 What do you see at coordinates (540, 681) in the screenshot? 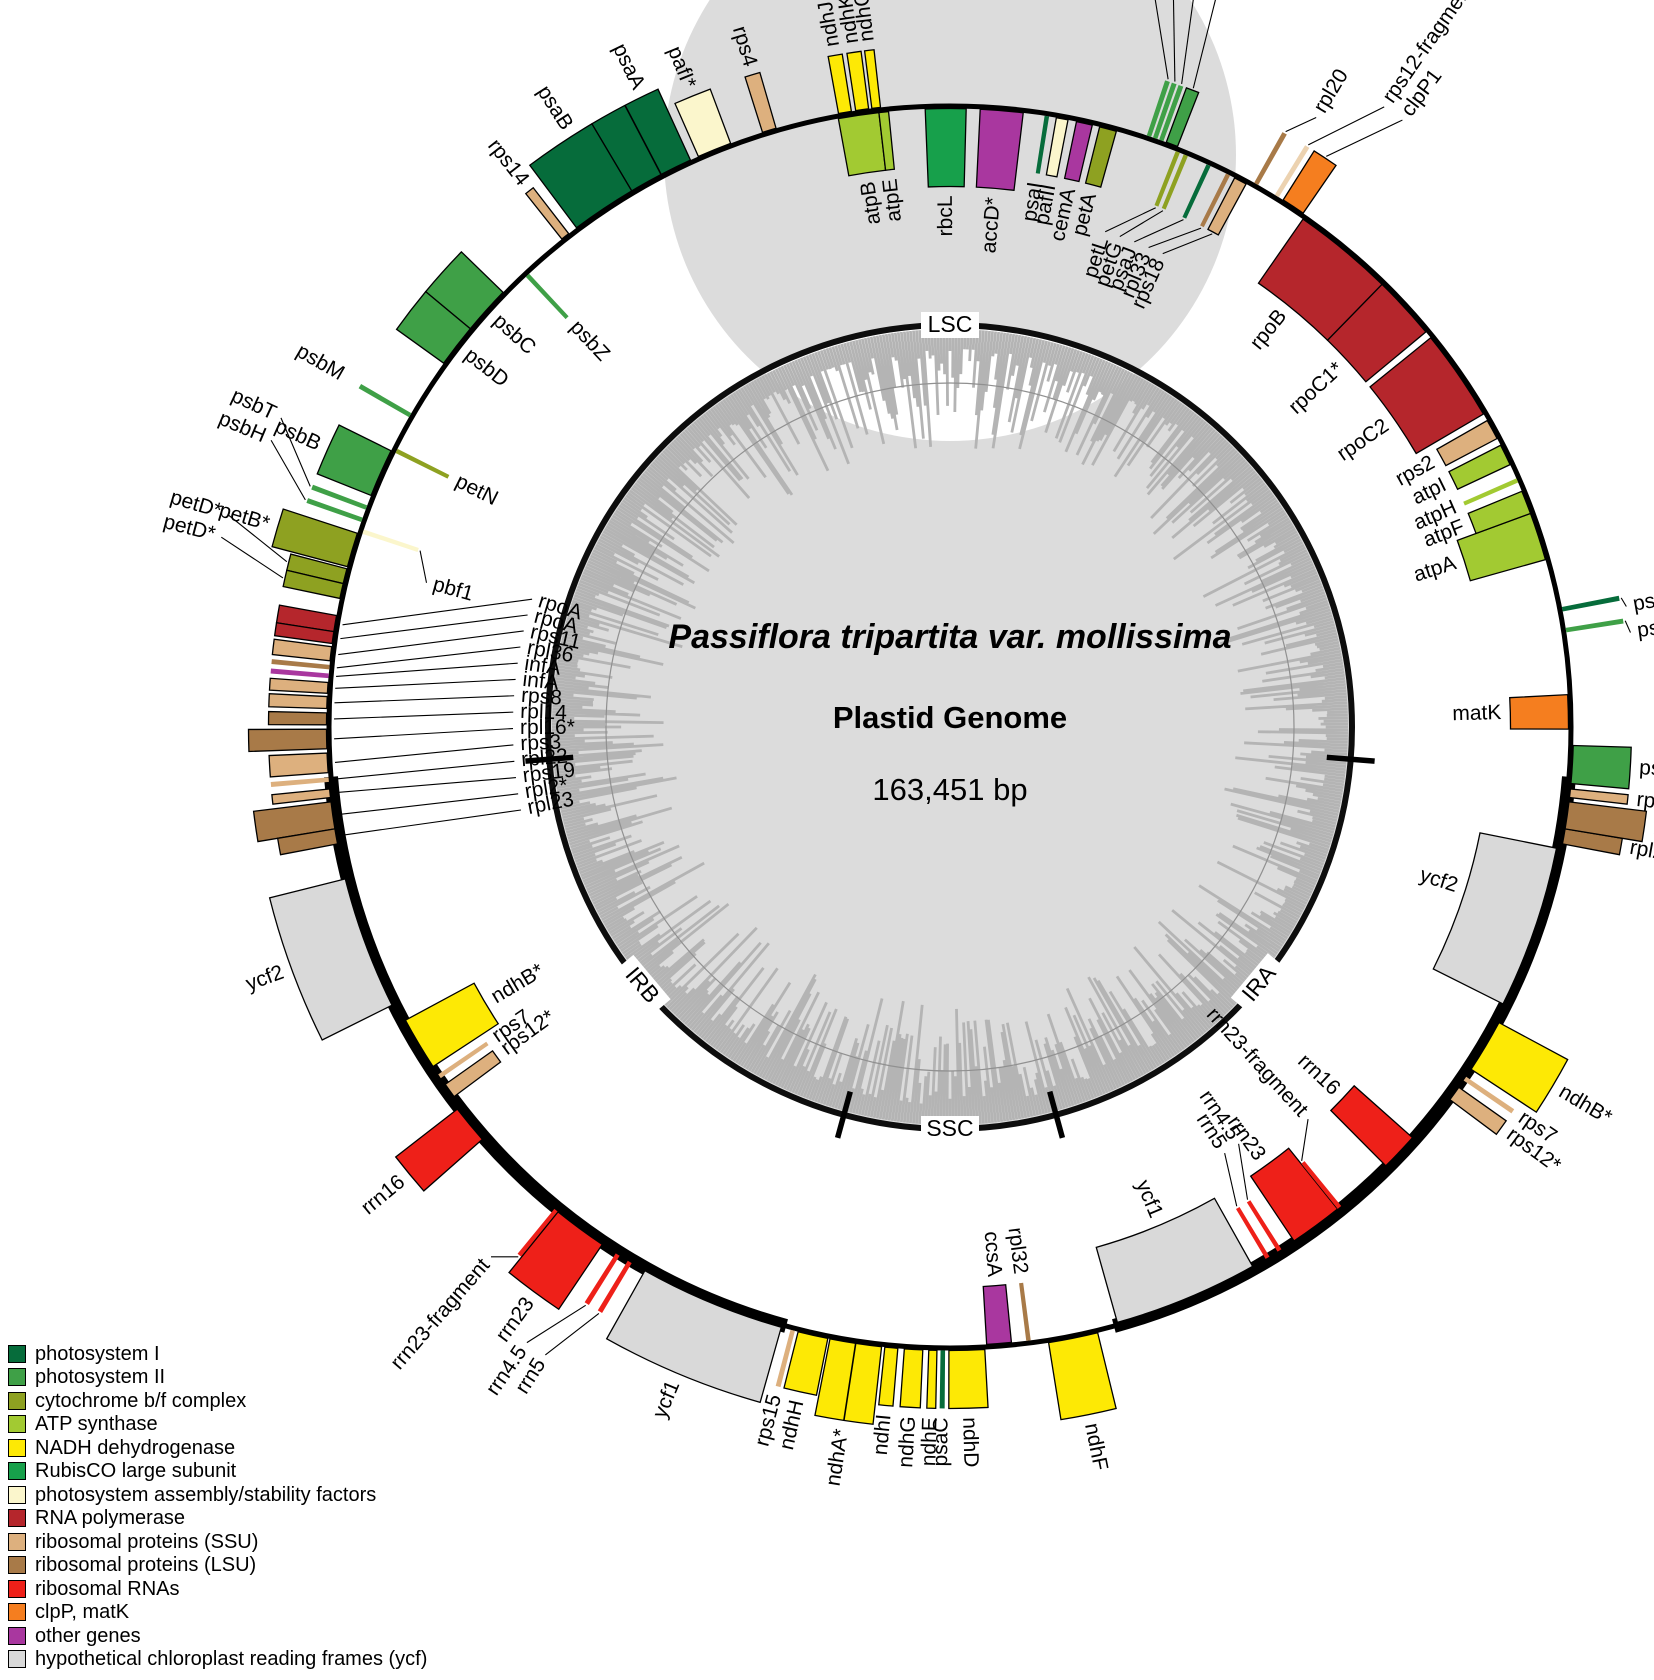
I see `gene-label-infA: infA` at bounding box center [540, 681].